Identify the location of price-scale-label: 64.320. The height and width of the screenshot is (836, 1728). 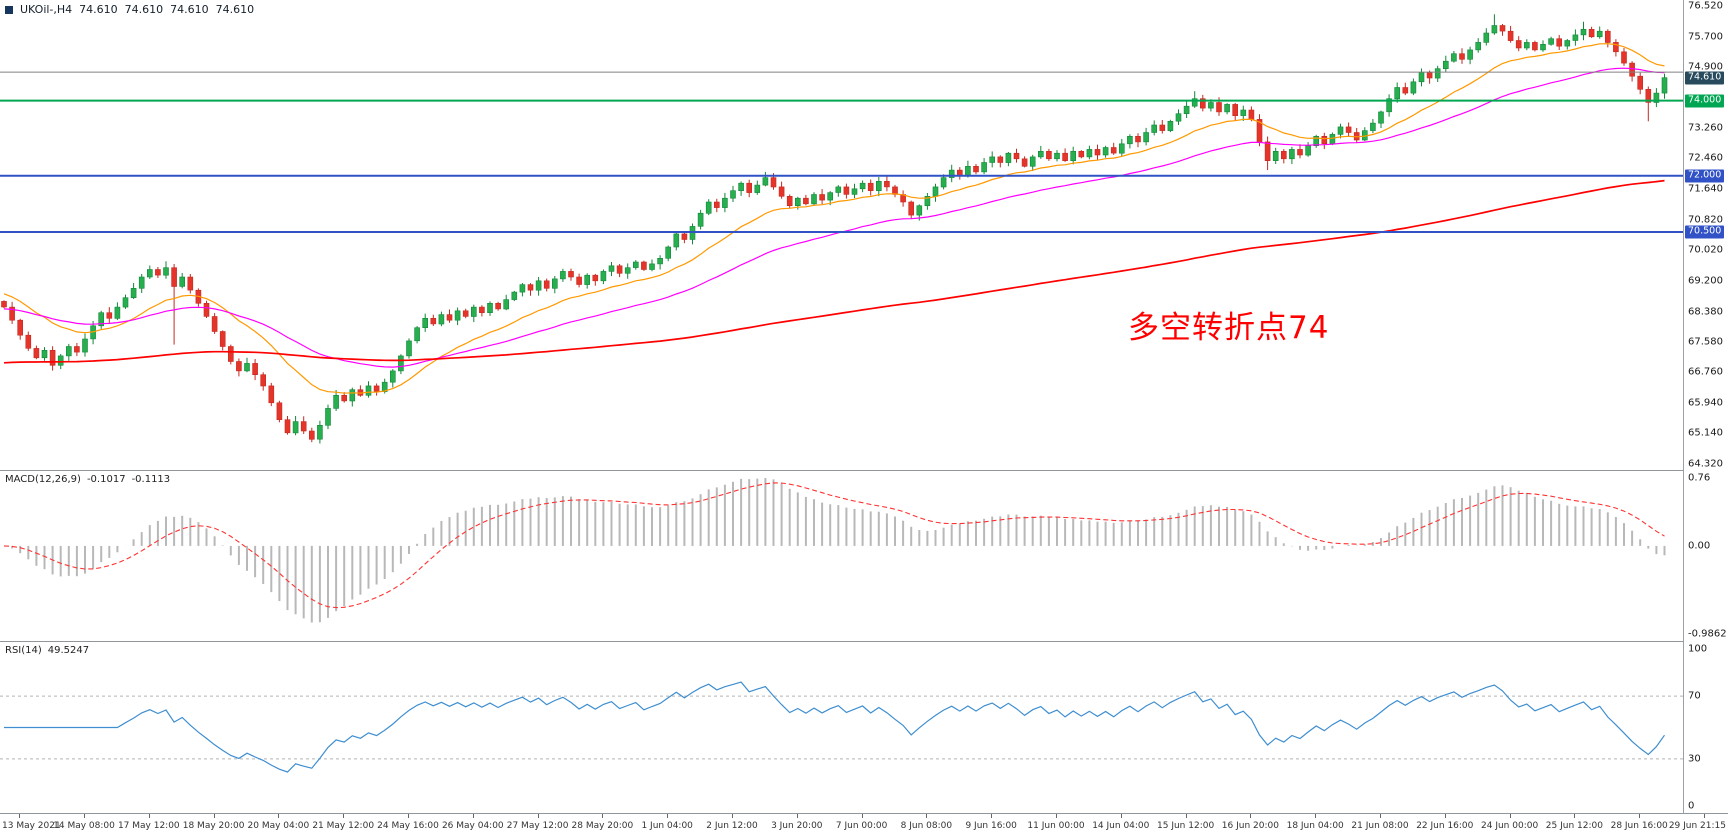
(1705, 464).